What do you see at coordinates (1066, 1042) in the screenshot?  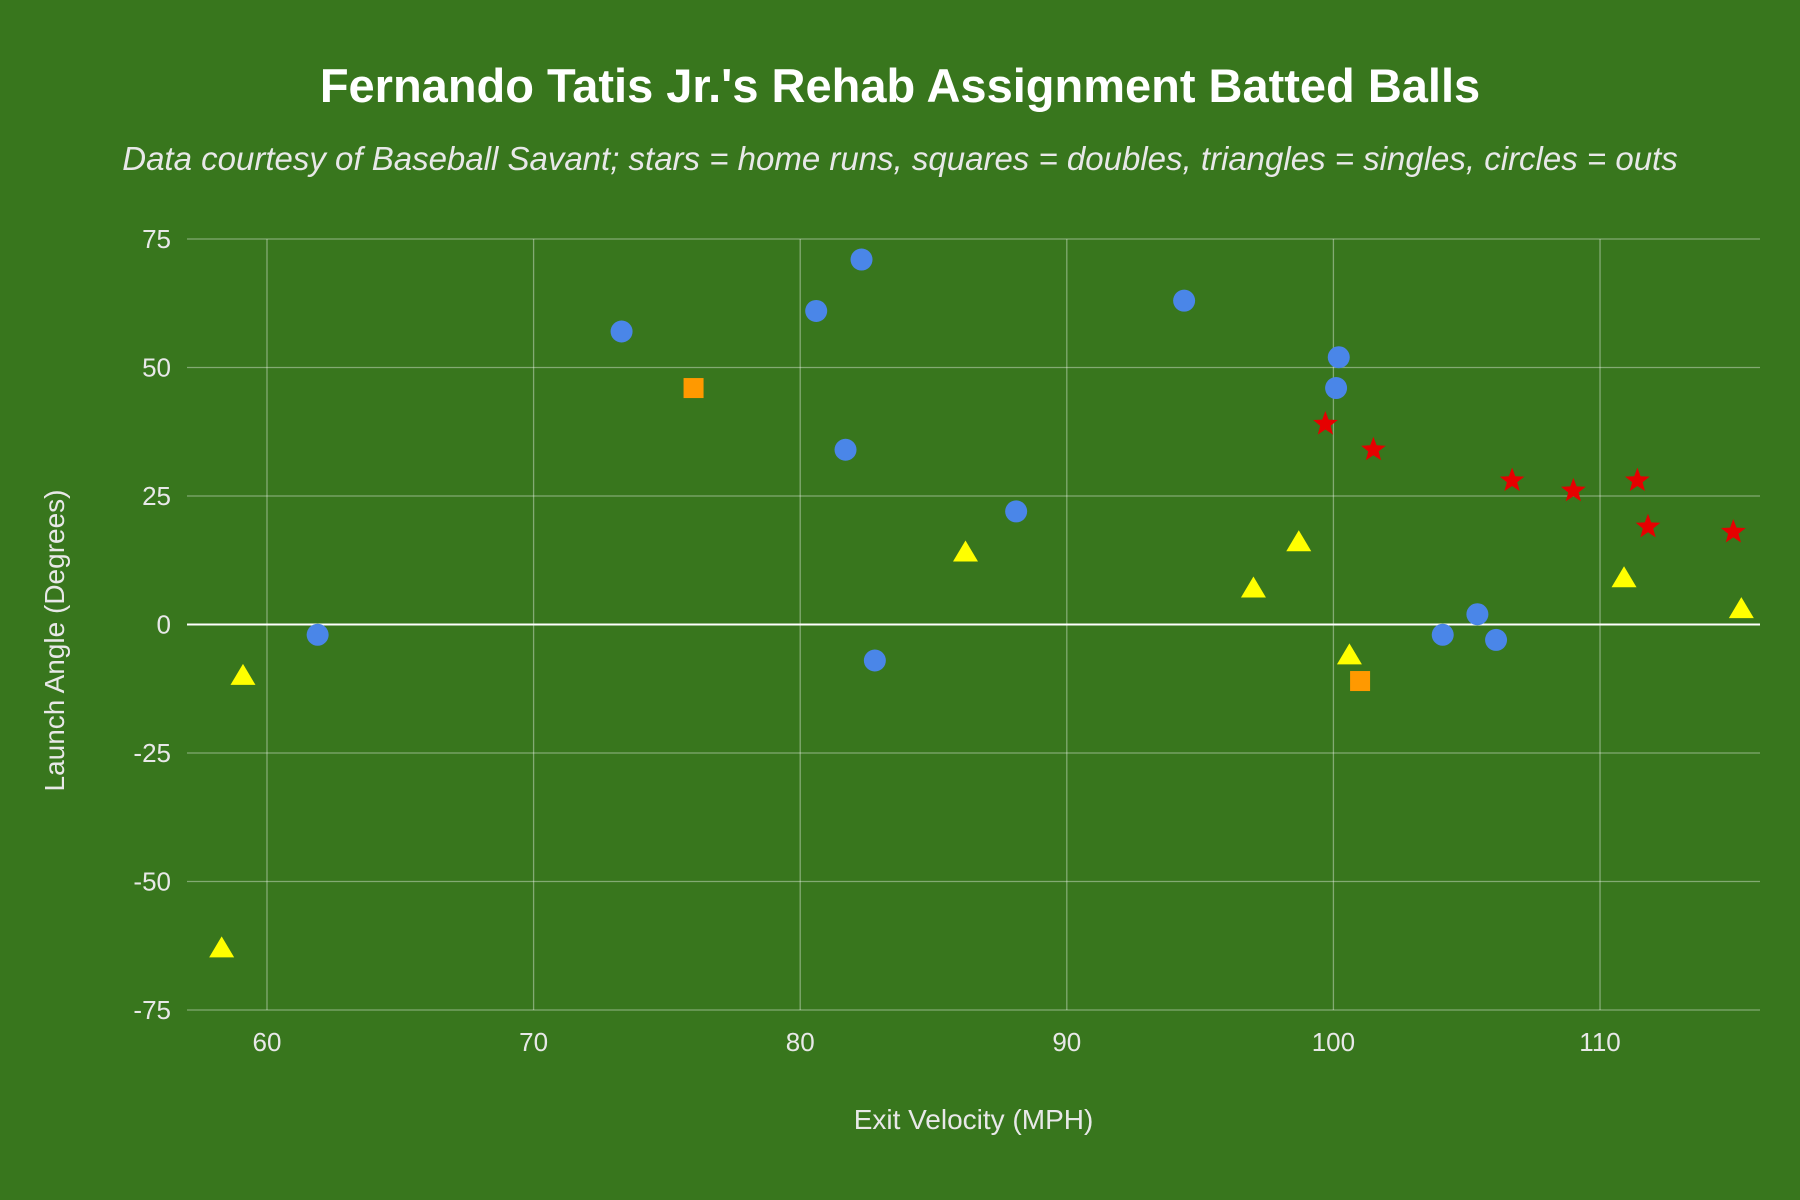 I see `x-tick-label: 90` at bounding box center [1066, 1042].